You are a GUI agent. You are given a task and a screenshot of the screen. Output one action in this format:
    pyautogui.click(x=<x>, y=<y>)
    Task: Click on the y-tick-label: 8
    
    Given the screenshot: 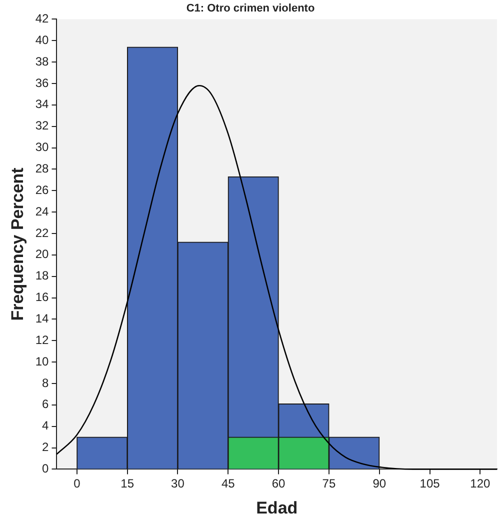 What is the action you would take?
    pyautogui.click(x=46, y=383)
    